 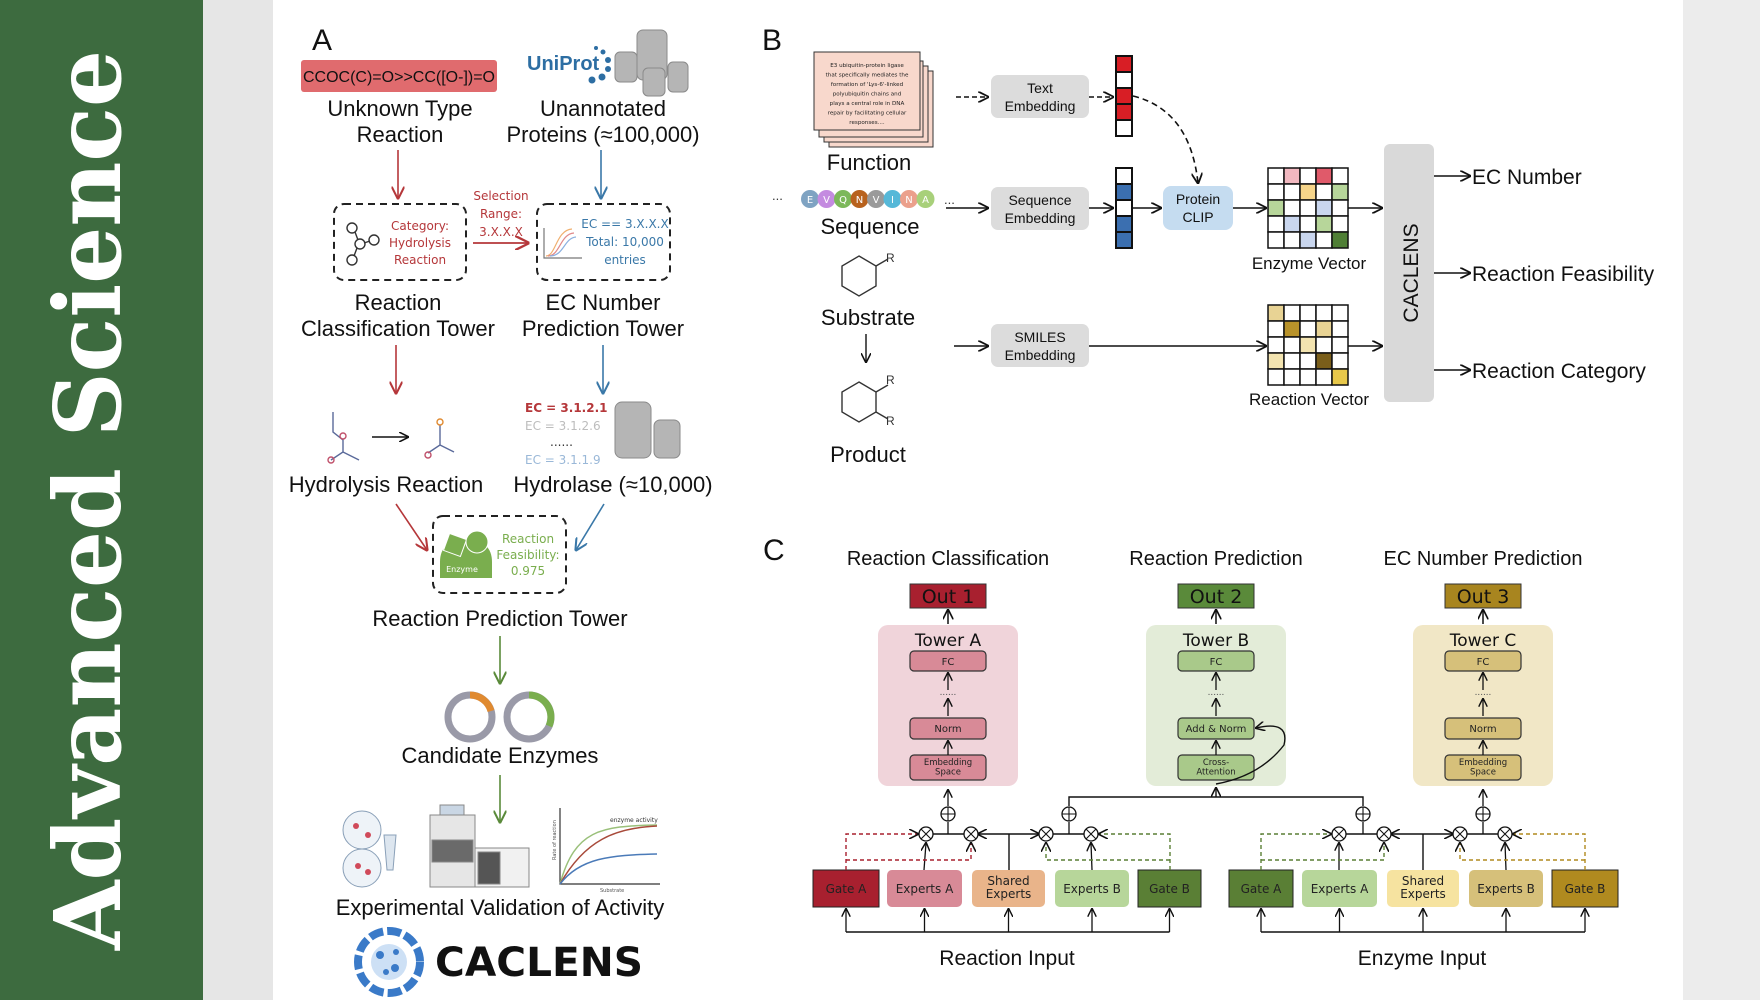 I want to click on tower-layer-label: FC, so click(x=1216, y=662).